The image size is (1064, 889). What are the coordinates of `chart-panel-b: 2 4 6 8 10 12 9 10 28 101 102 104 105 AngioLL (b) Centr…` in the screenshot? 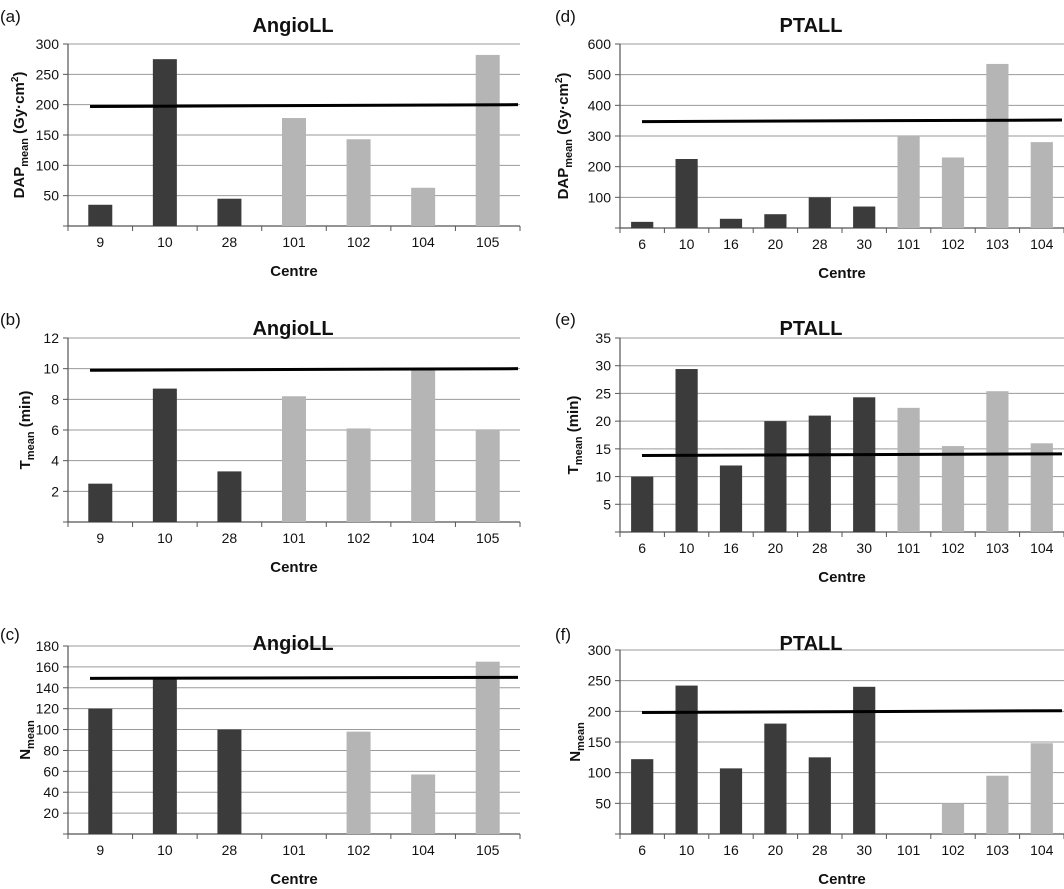 It's located at (260, 443).